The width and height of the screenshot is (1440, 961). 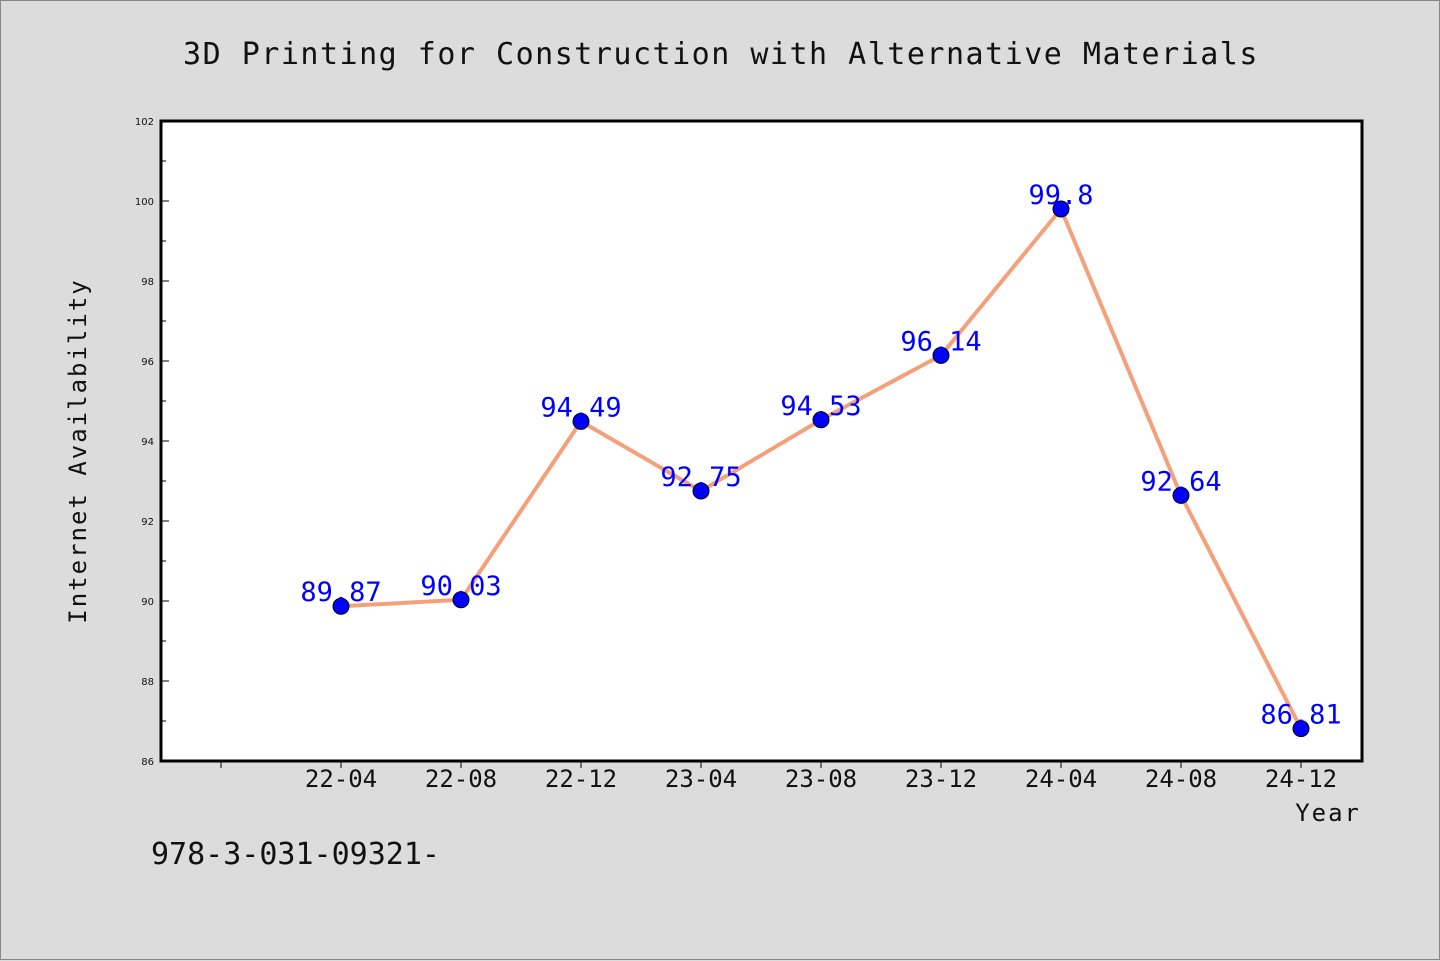 I want to click on data-label: 92.64, so click(x=1180, y=481).